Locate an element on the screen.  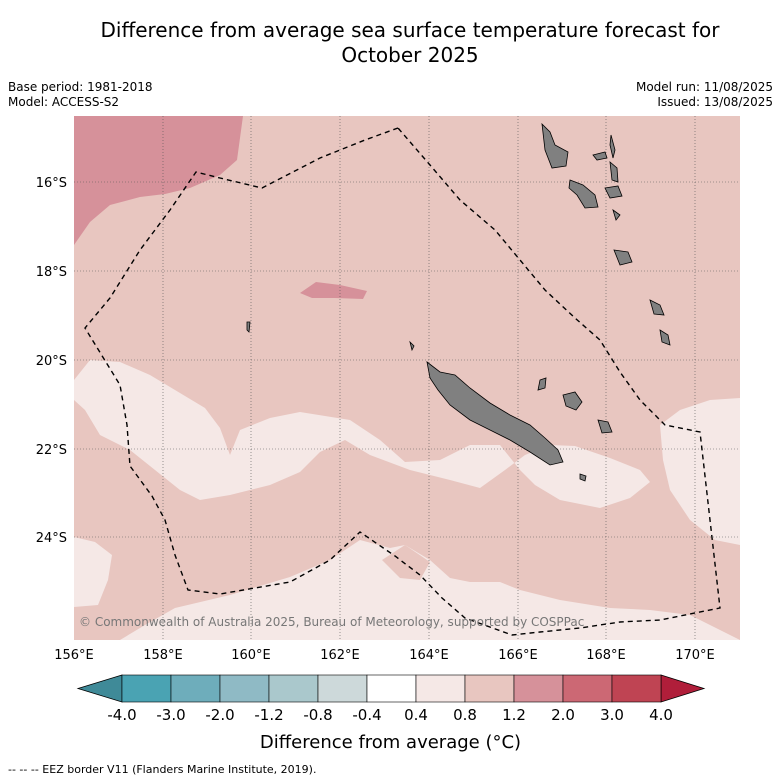
matthew-island is located at coordinates (583, 477).